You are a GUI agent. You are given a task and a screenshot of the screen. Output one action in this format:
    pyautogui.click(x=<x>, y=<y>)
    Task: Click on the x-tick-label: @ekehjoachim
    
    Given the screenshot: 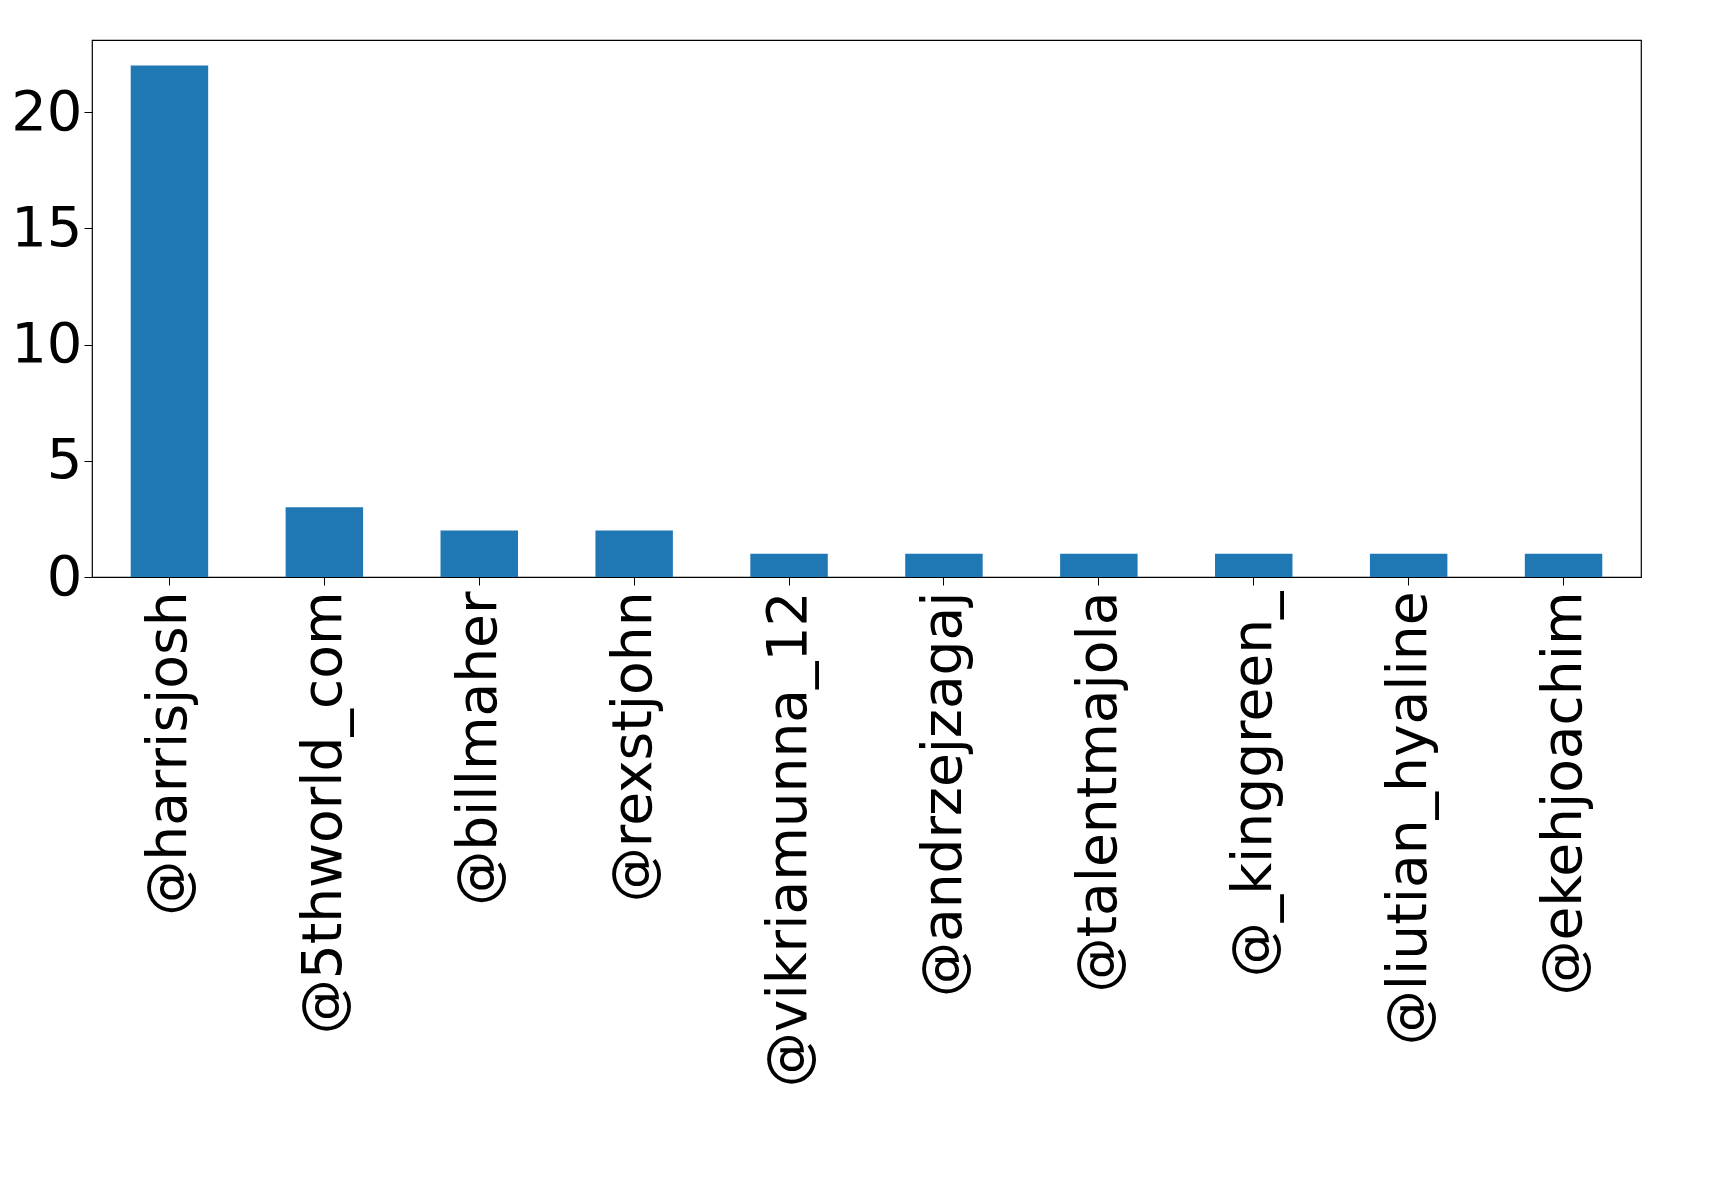 What is the action you would take?
    pyautogui.click(x=1561, y=793)
    